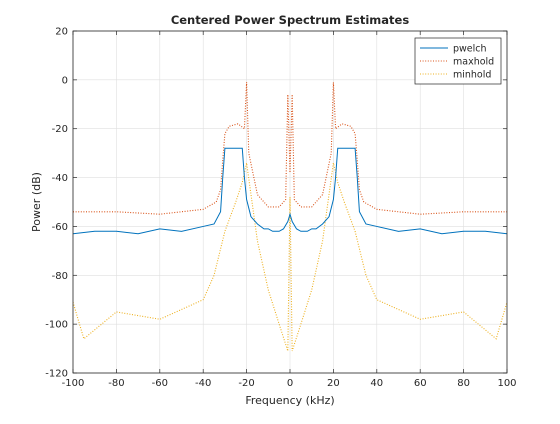 The height and width of the screenshot is (424, 560). I want to click on legend: pwelch maxhold minhold, so click(458, 61).